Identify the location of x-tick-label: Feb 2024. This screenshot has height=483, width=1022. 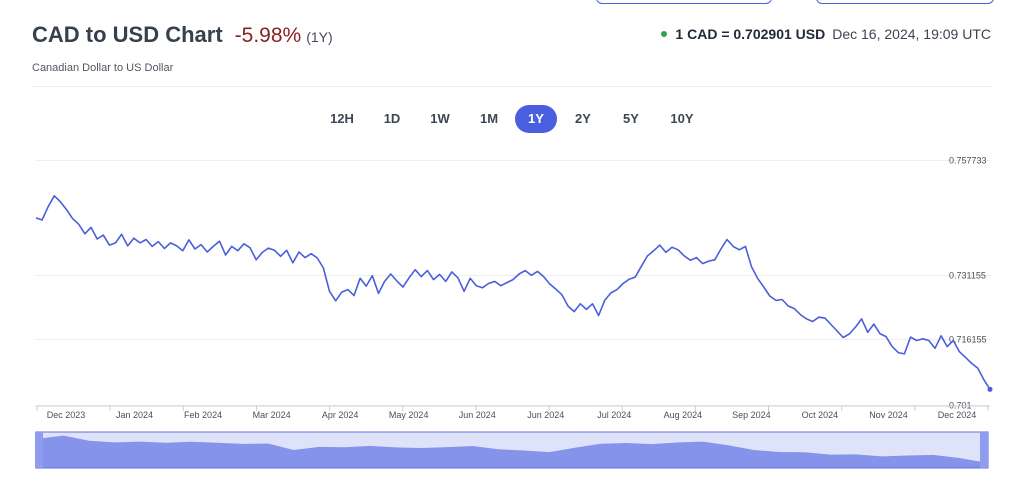
(203, 415).